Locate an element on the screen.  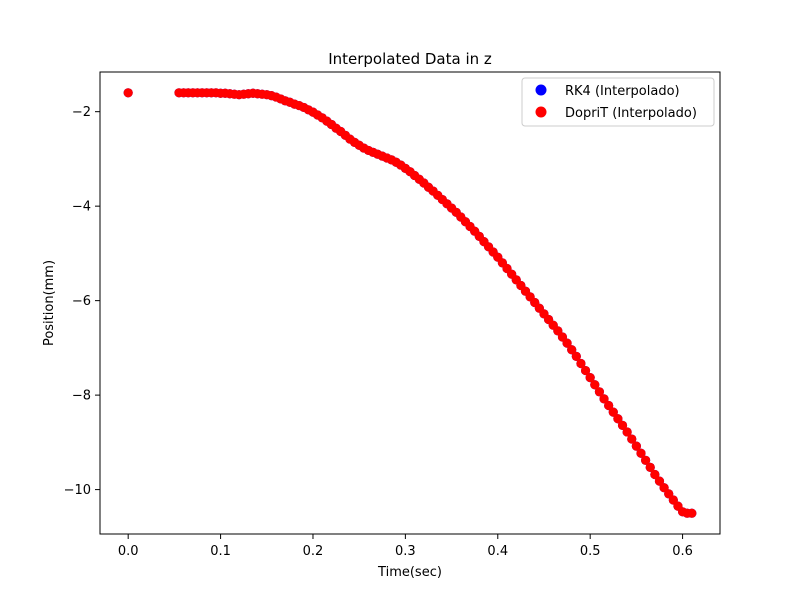
x-tick-label: 0.1 is located at coordinates (220, 551).